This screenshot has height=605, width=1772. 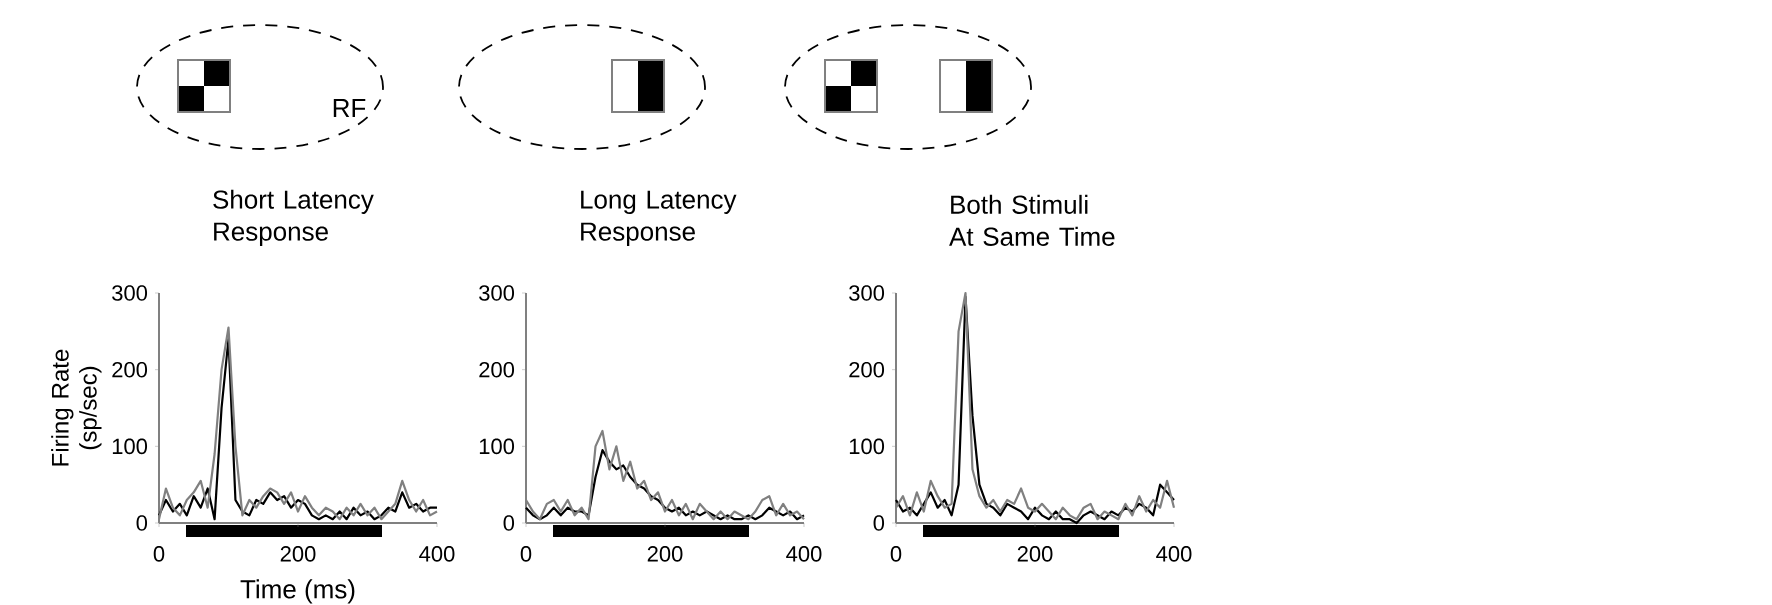 What do you see at coordinates (293, 217) in the screenshot?
I see `chart-title: Short Latency Response` at bounding box center [293, 217].